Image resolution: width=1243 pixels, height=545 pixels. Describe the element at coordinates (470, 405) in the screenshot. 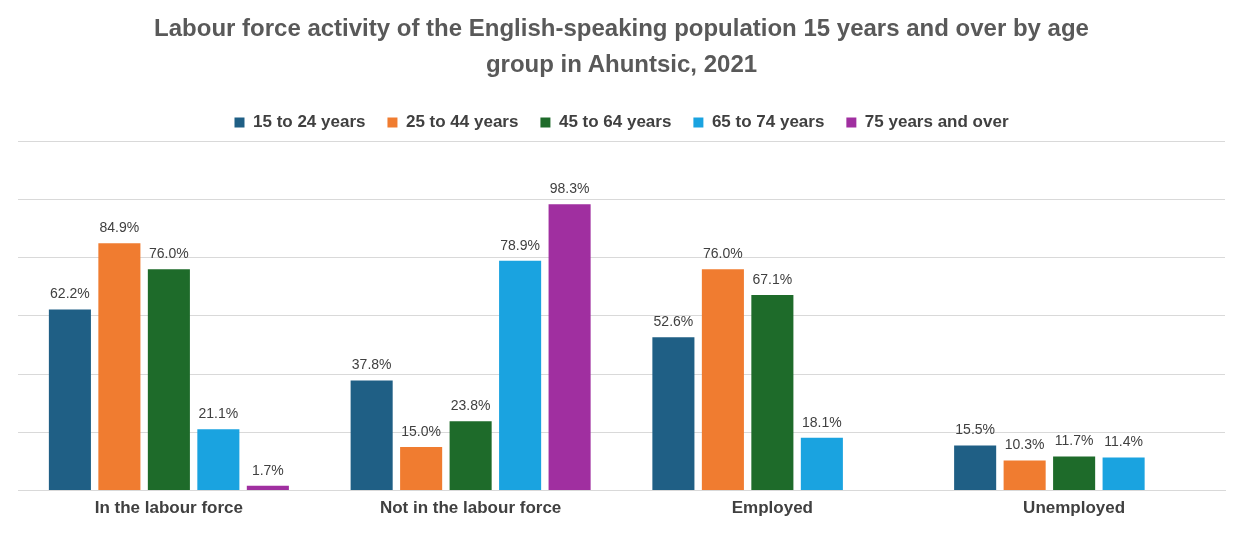

I see `data-label: 23.8%` at that location.